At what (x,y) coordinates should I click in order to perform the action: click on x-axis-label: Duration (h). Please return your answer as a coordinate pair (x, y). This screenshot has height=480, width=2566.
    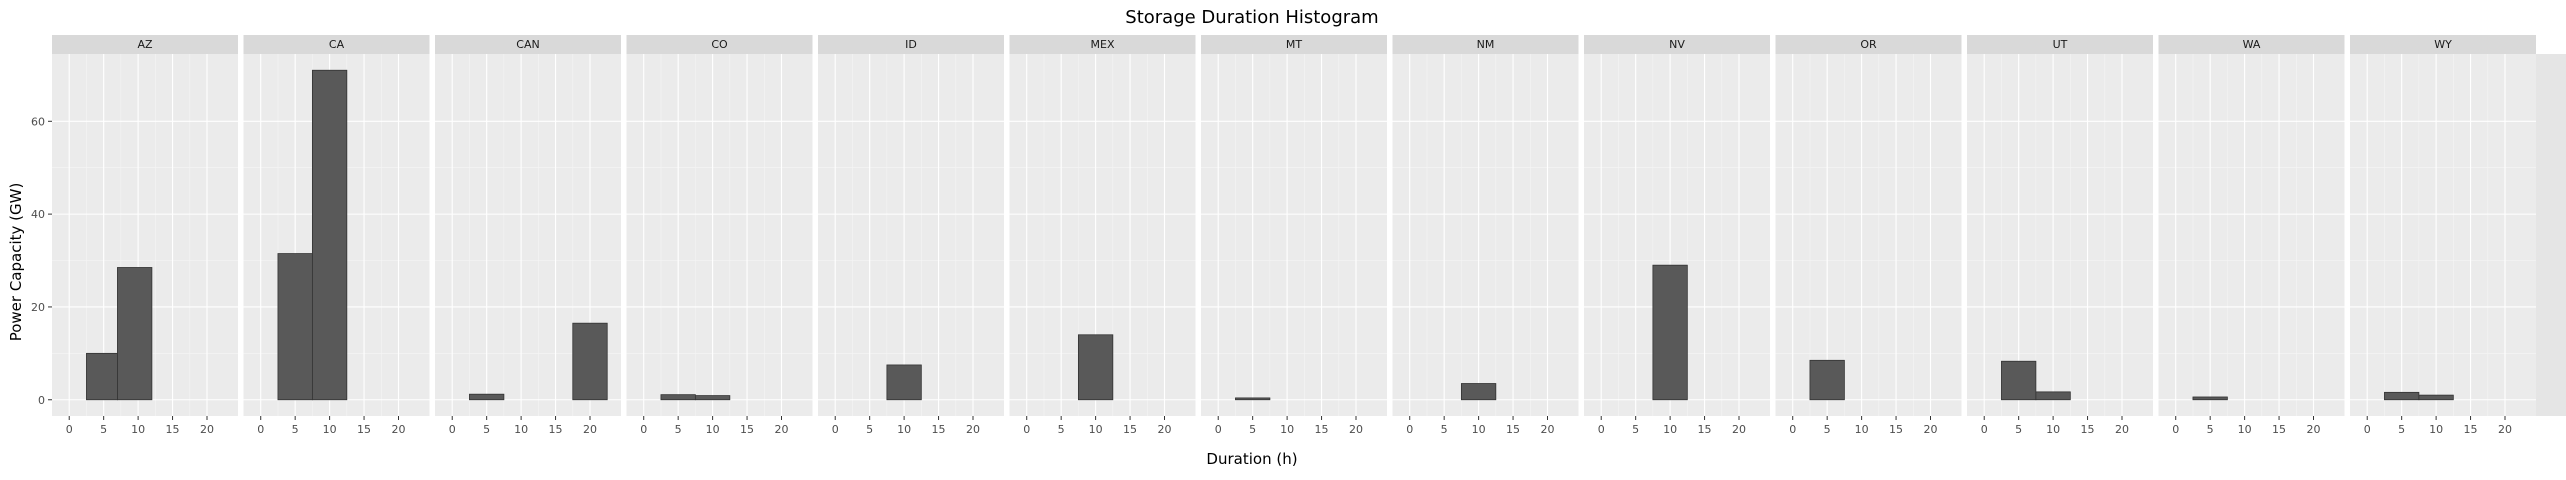
    Looking at the image, I should click on (1251, 459).